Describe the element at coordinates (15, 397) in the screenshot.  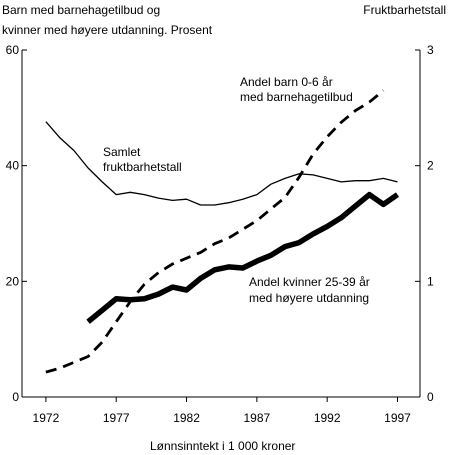
I see `left-tick-label: 0` at that location.